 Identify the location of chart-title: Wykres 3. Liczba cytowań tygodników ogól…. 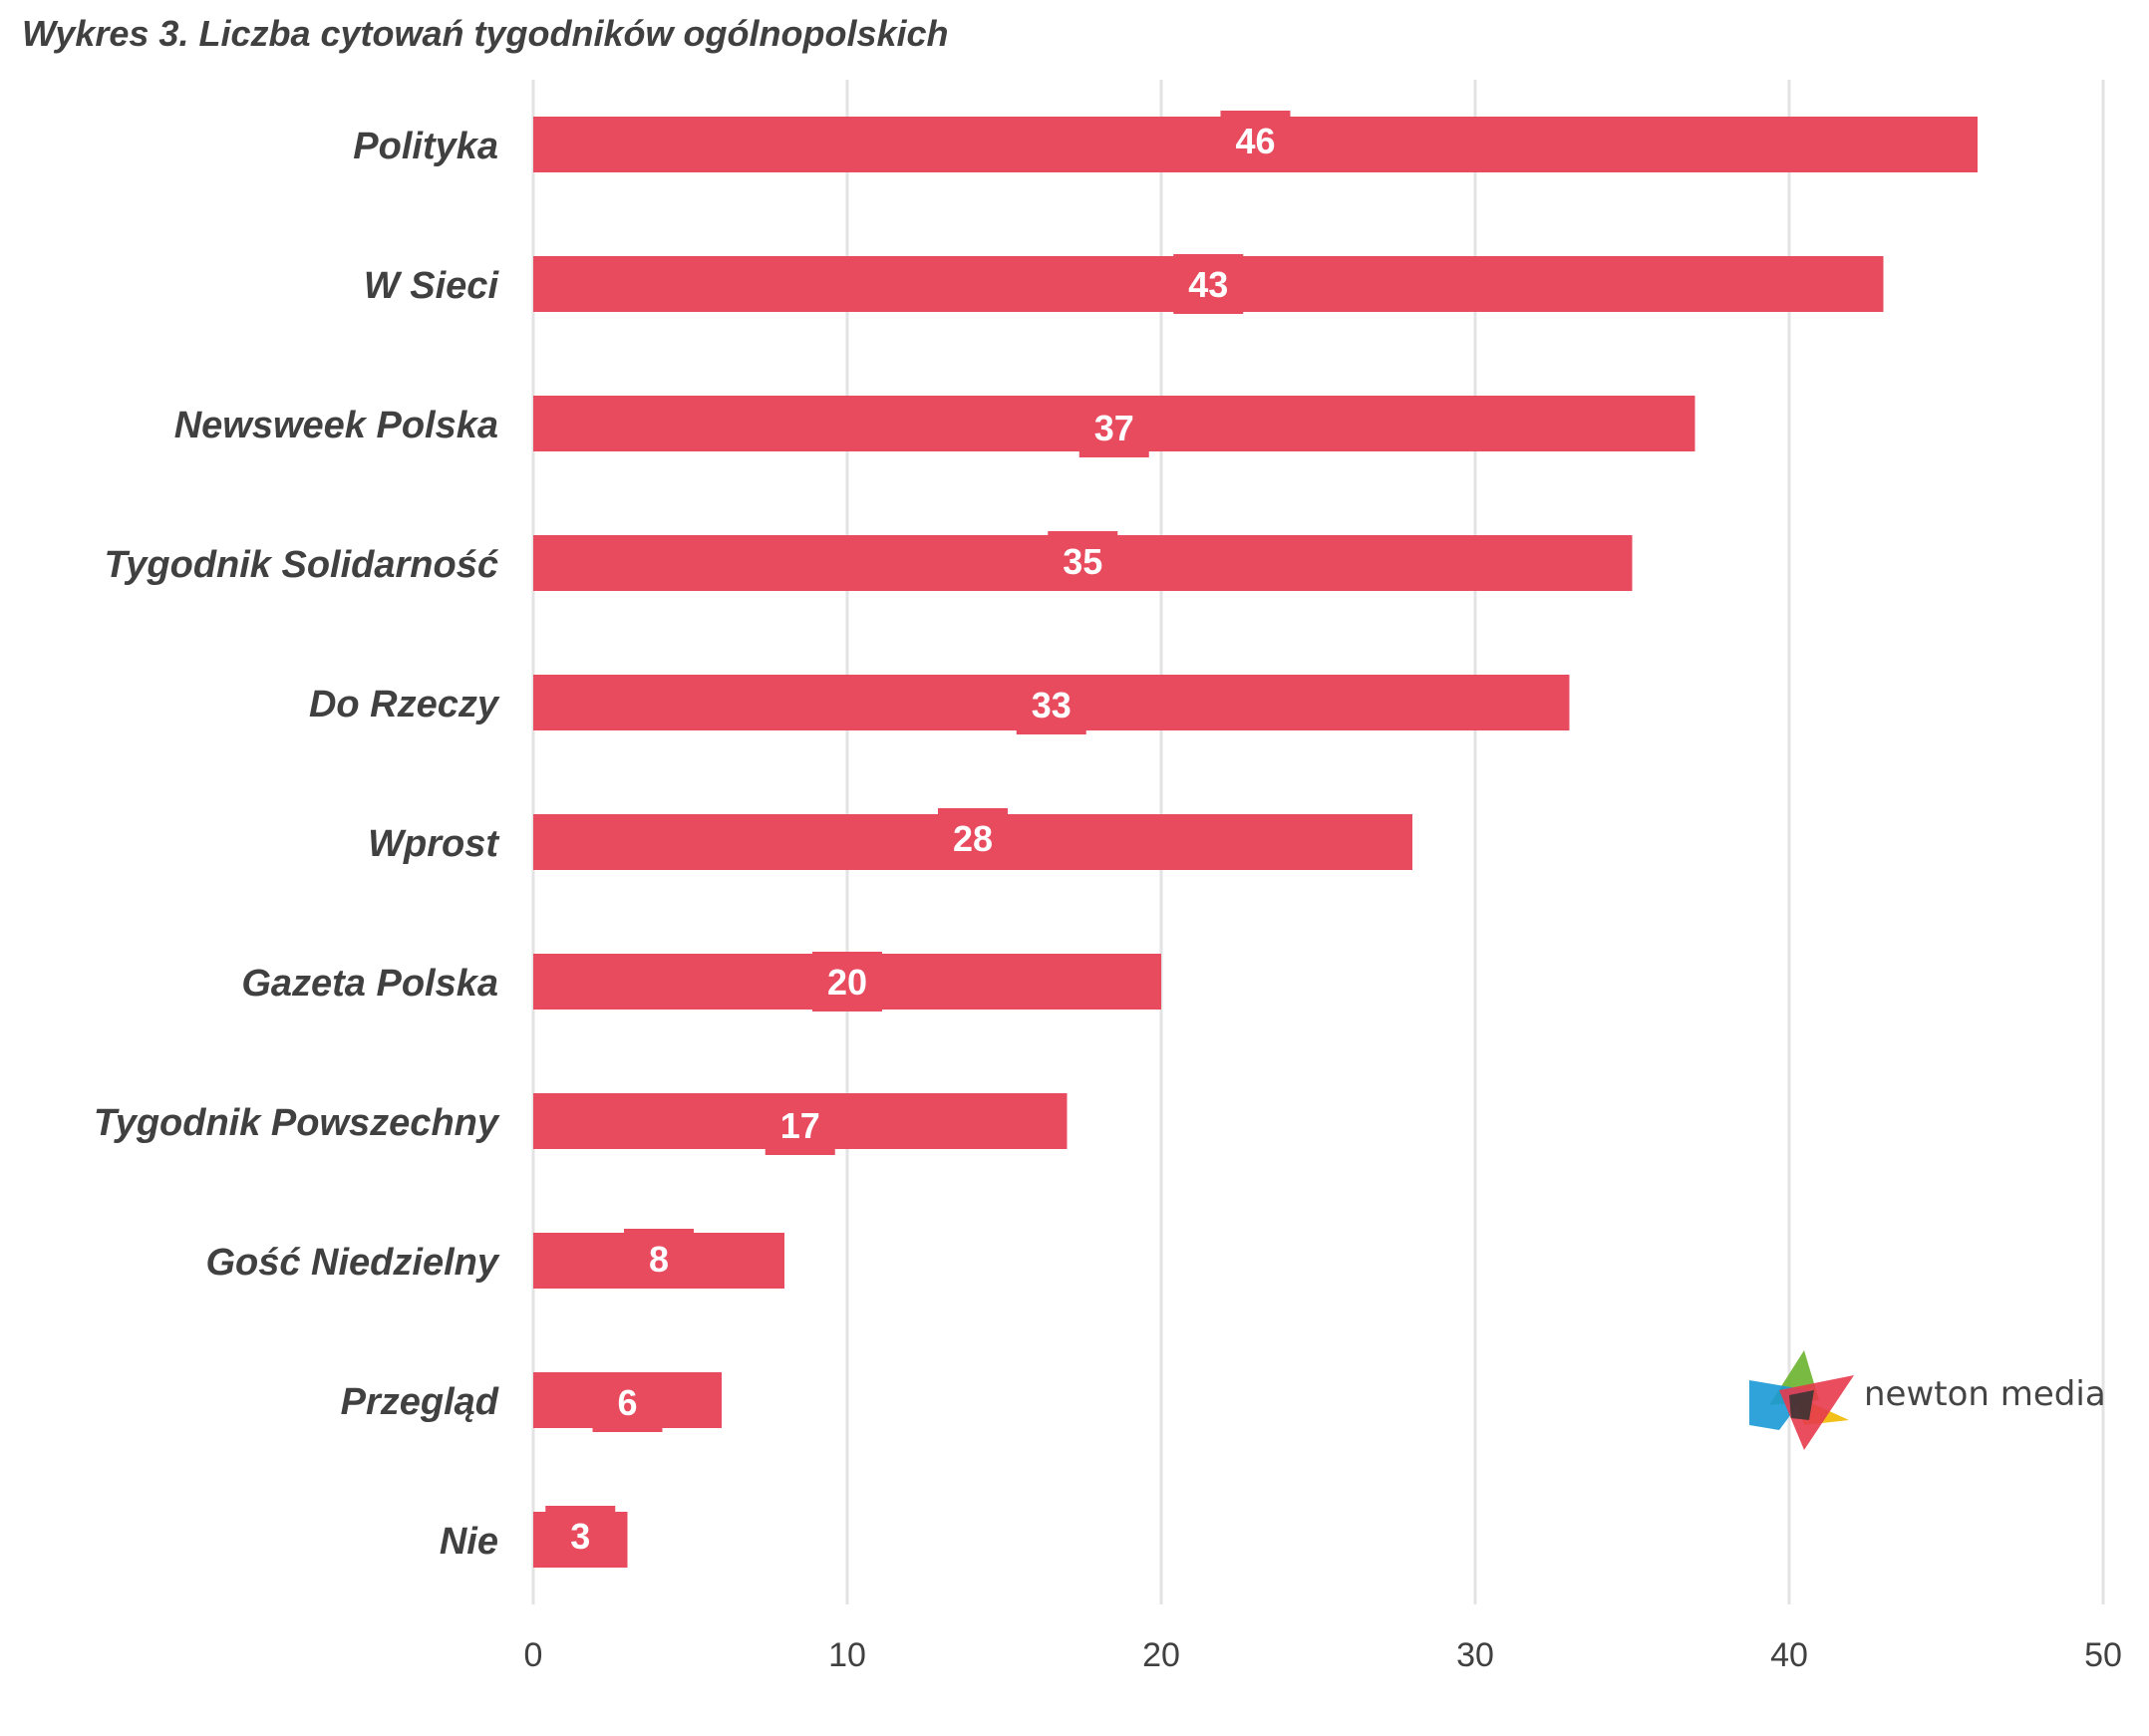
(485, 33).